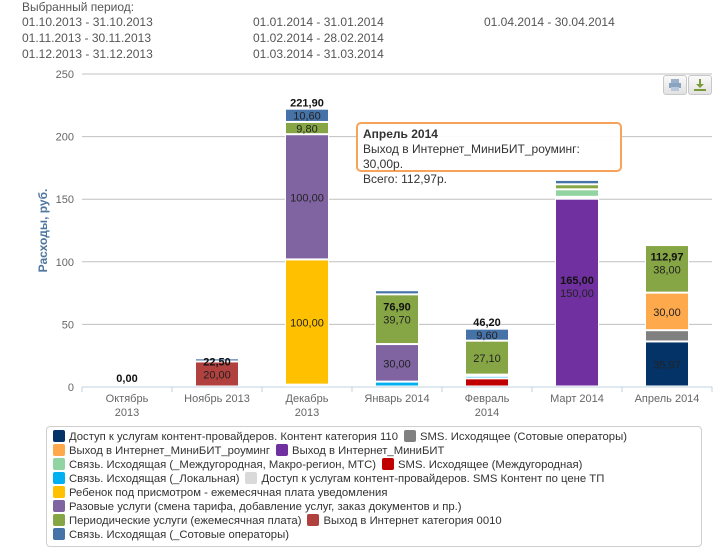 This screenshot has width=722, height=553. I want to click on x-tick-label: Декабрь, so click(307, 399).